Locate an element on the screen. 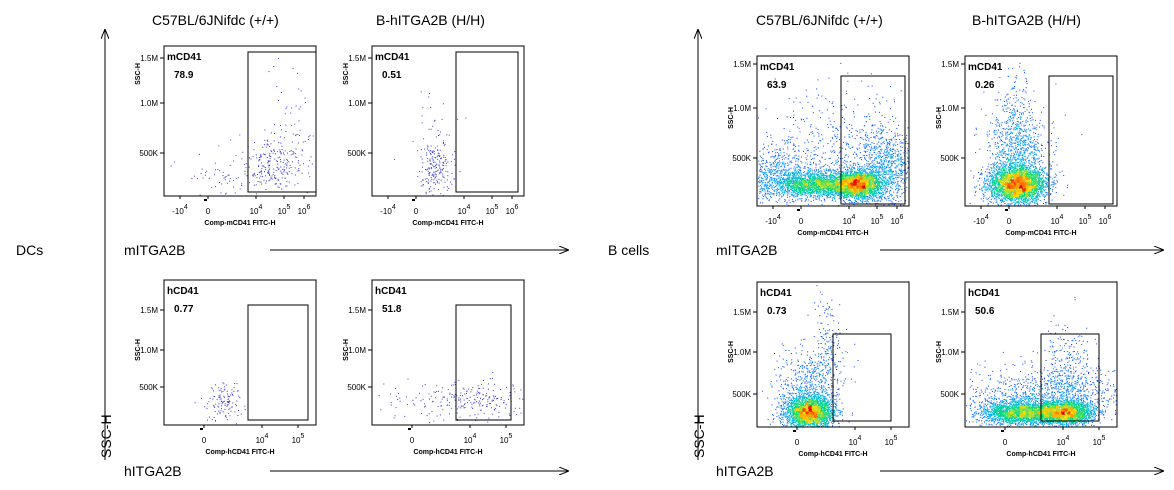 The width and height of the screenshot is (1174, 490). x-tick-label: -104 is located at coordinates (388, 210).